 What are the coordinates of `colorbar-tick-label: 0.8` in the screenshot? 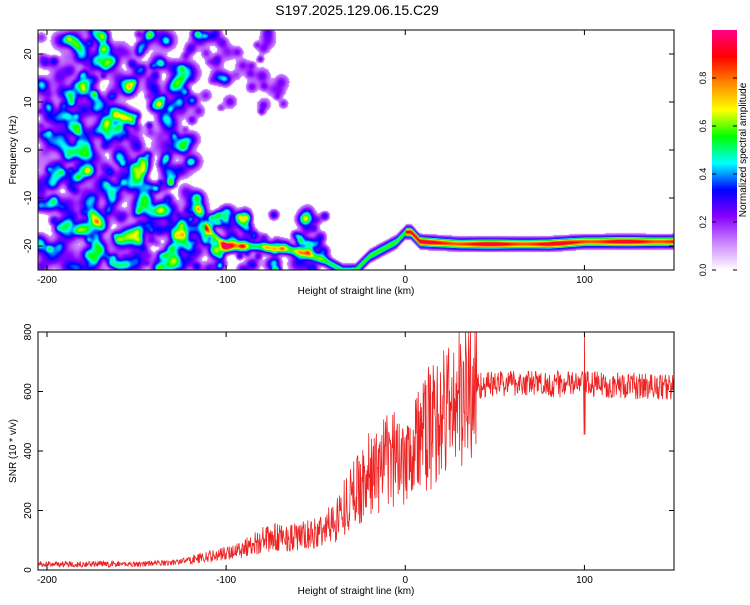 It's located at (703, 78).